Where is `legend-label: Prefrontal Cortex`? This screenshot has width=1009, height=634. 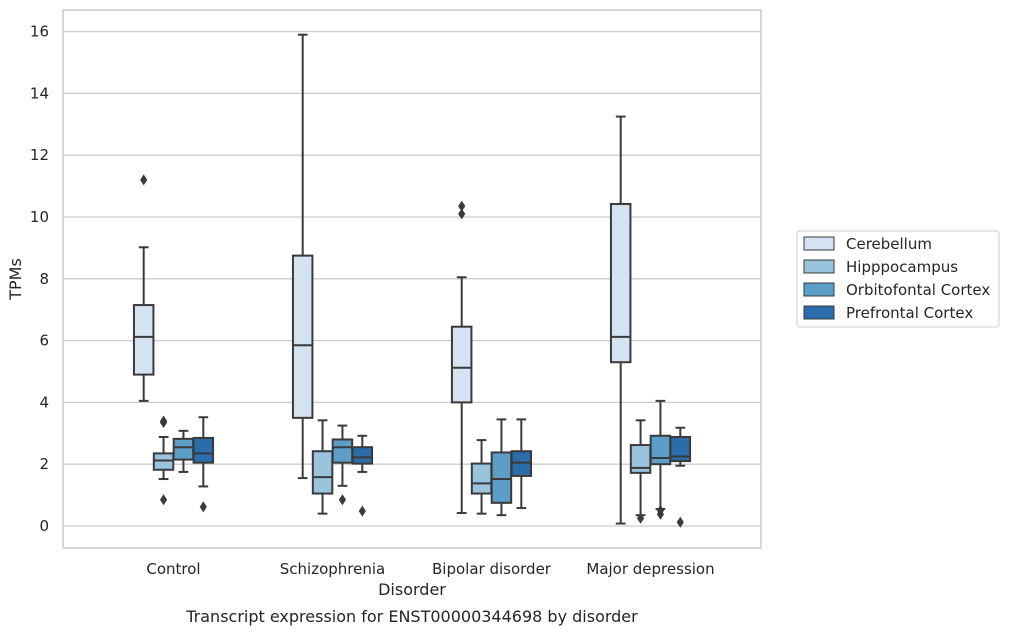
legend-label: Prefrontal Cortex is located at coordinates (909, 313).